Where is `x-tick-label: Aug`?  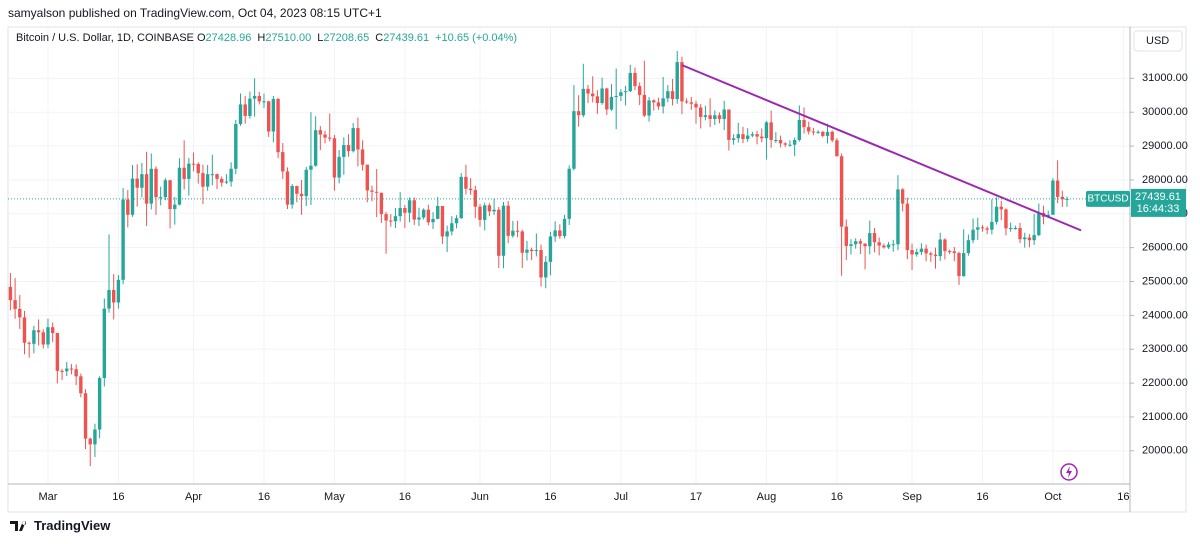
x-tick-label: Aug is located at coordinates (767, 497).